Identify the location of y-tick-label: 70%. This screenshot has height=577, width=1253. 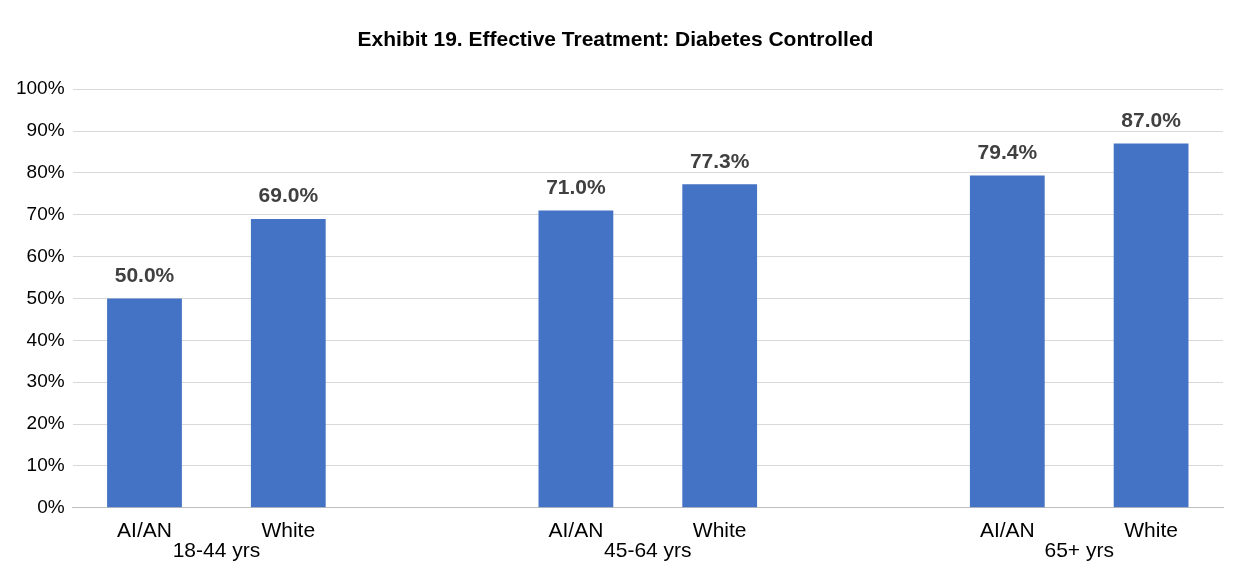
(45, 214).